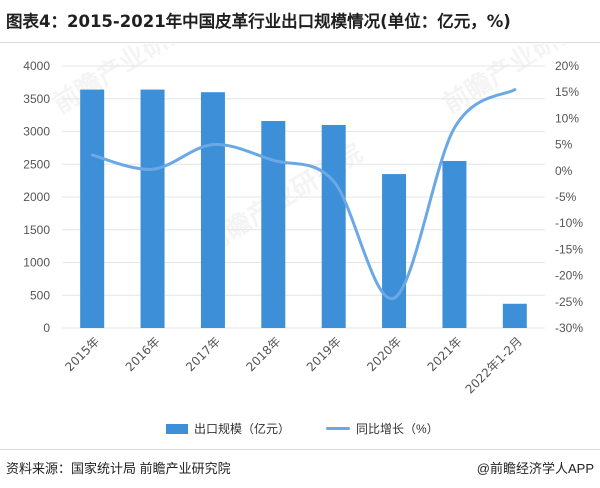 The image size is (600, 488). Describe the element at coordinates (333, 226) in the screenshot. I see `bar-2019年` at that location.